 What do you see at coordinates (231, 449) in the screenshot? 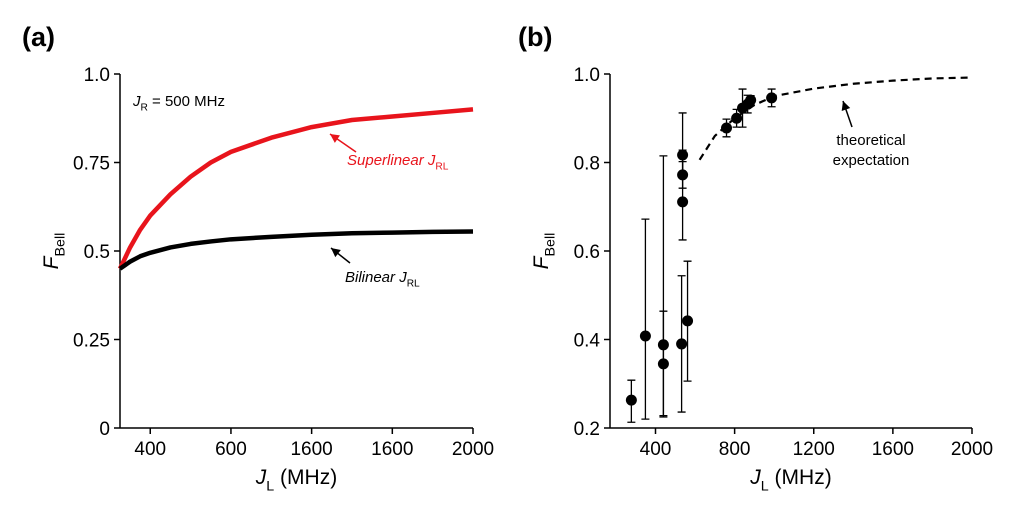
I see `x-tick-label: 600` at bounding box center [231, 449].